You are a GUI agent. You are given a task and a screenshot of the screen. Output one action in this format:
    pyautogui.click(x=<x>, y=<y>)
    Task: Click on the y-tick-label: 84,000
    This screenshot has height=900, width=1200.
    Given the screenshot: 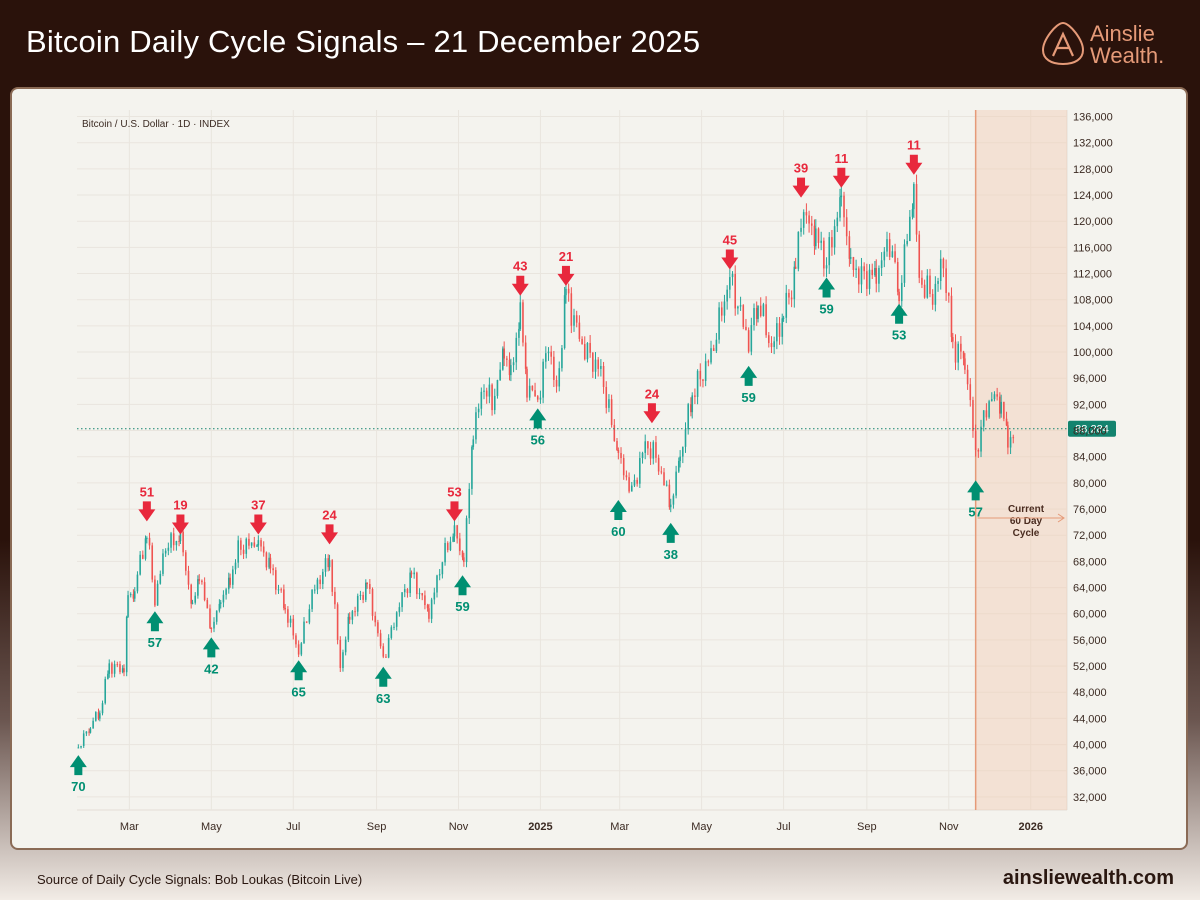 What is the action you would take?
    pyautogui.click(x=1090, y=458)
    